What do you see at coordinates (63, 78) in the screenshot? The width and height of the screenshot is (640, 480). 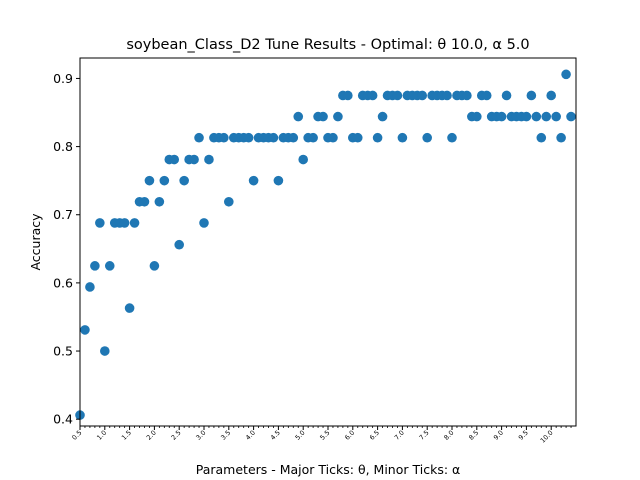 I see `y-tick-label: 0.9` at bounding box center [63, 78].